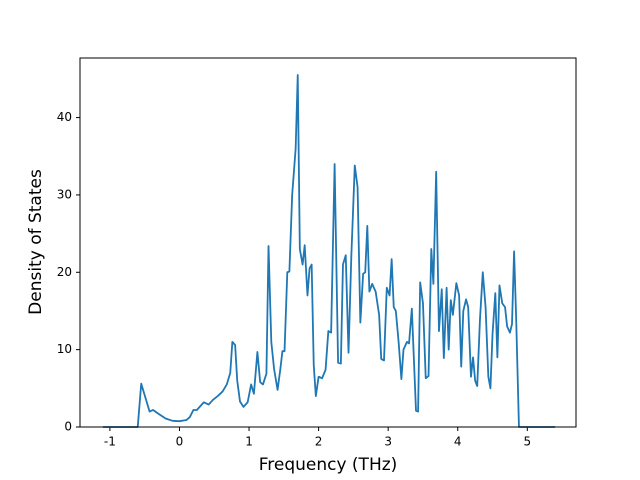  Describe the element at coordinates (527, 442) in the screenshot. I see `x-tick-label: 5` at that location.